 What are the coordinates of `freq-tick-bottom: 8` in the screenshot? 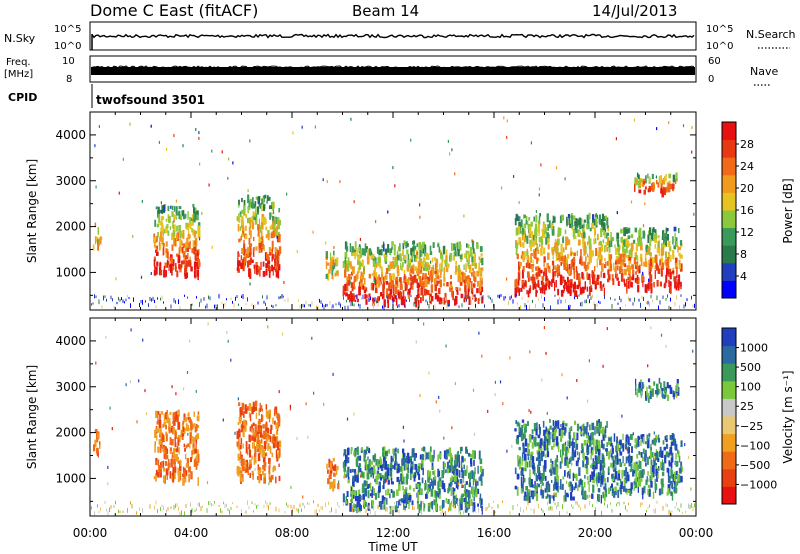 It's located at (69, 79).